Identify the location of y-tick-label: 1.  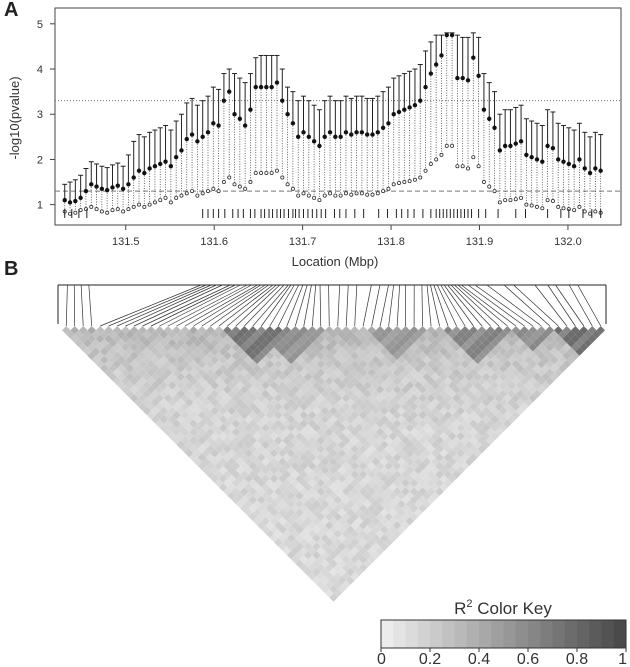
(40, 206).